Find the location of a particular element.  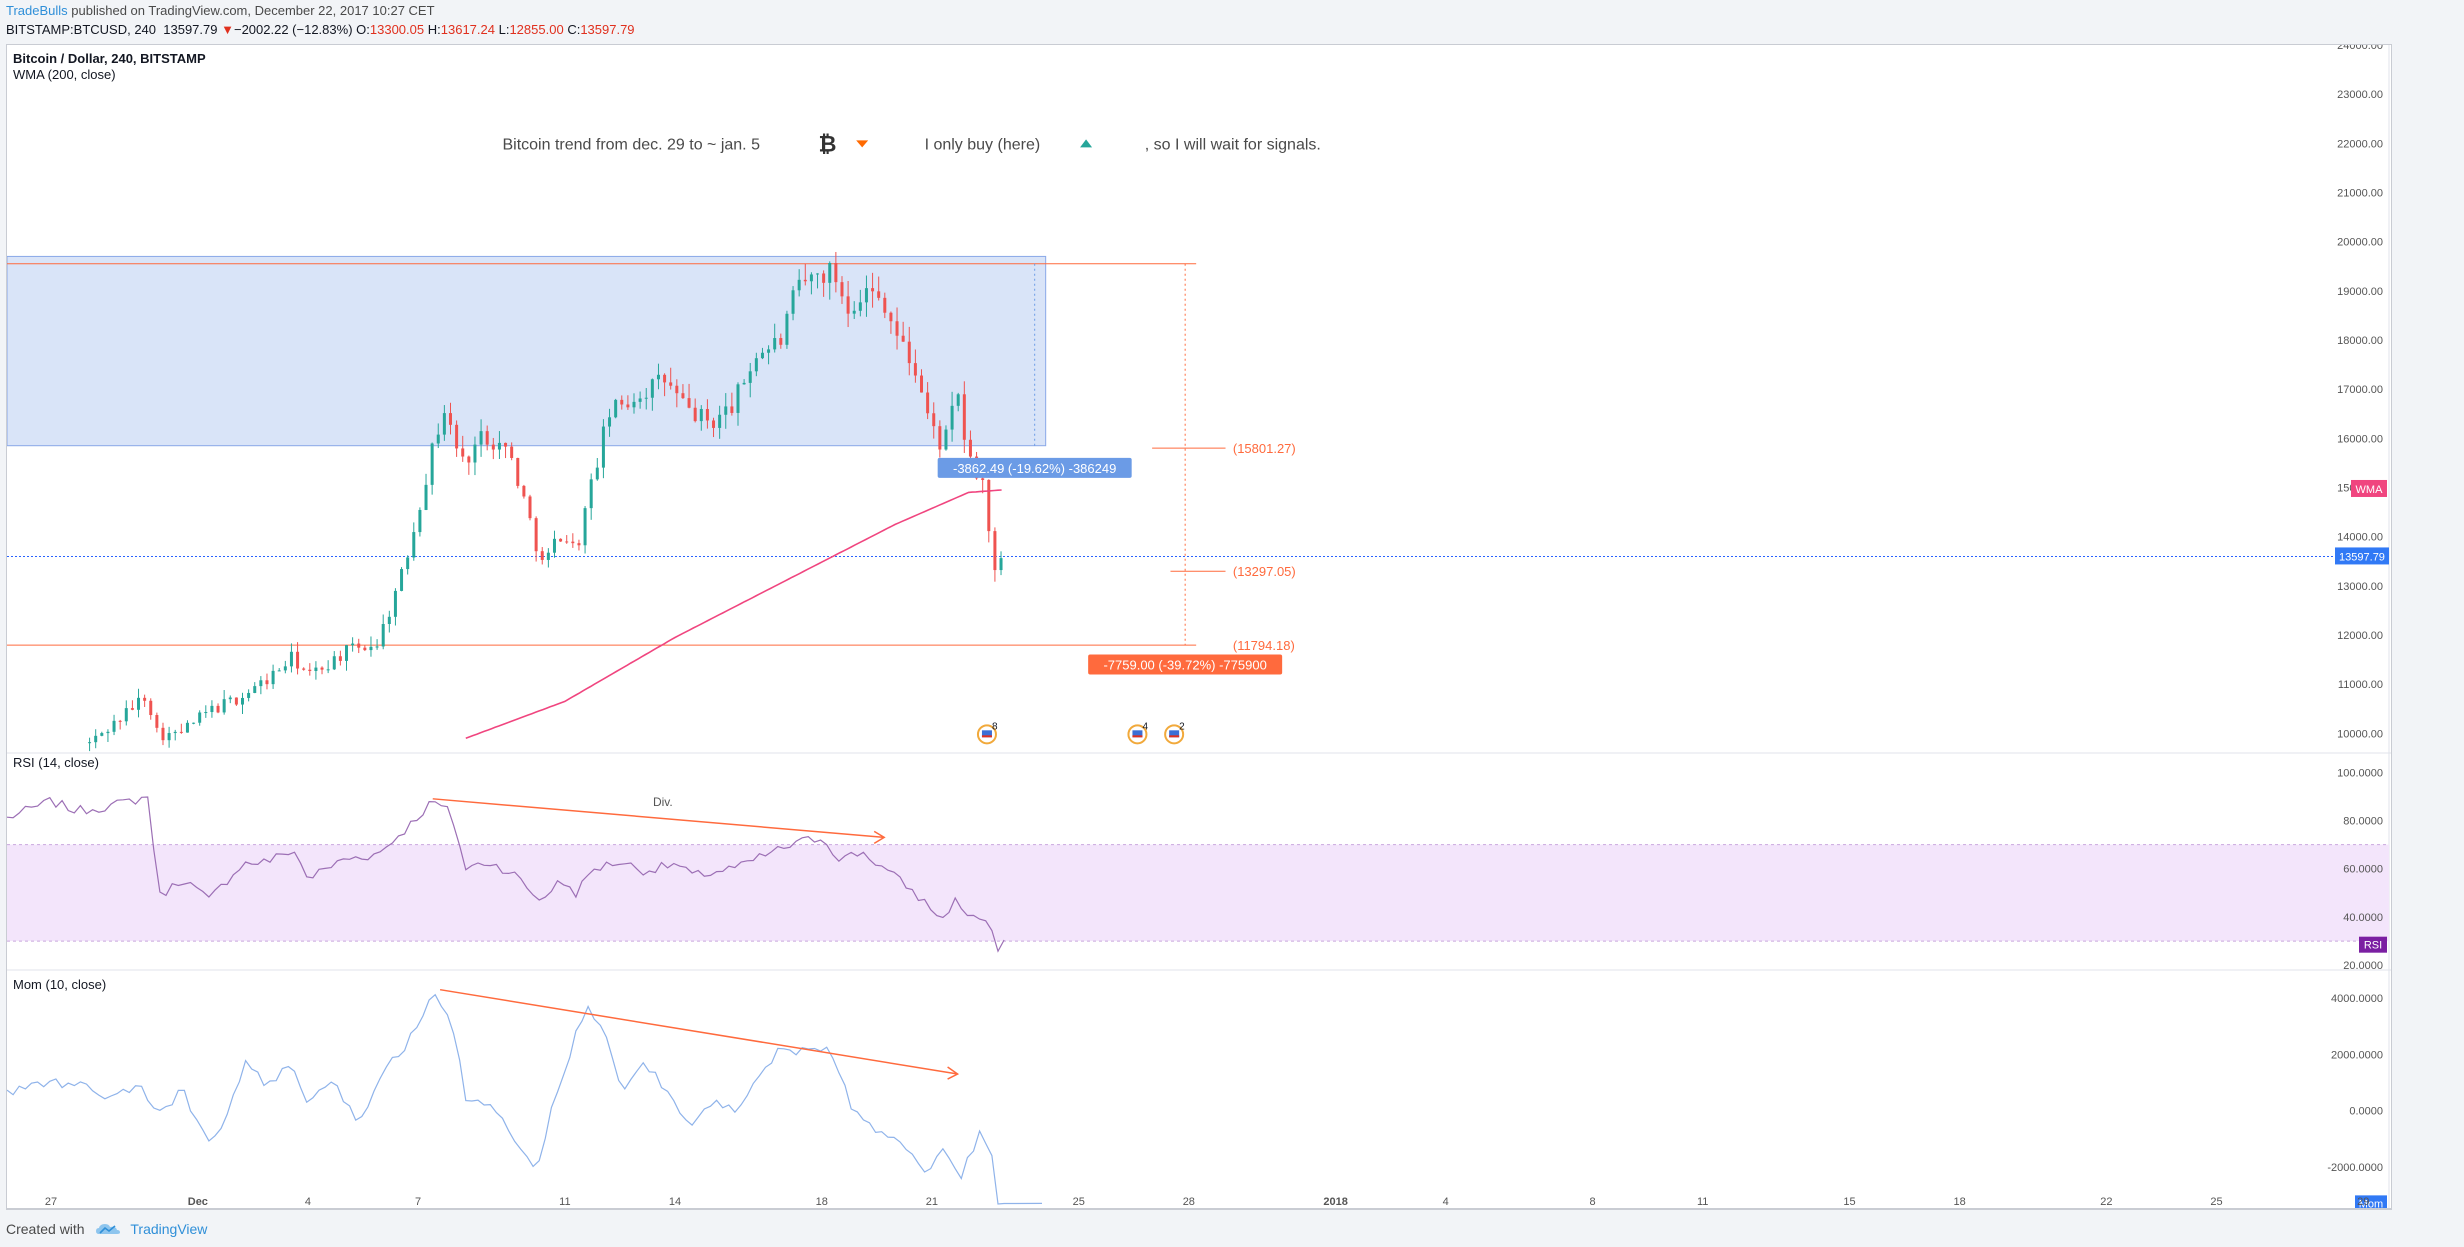

arrow-head-icon is located at coordinates (953, 1073).